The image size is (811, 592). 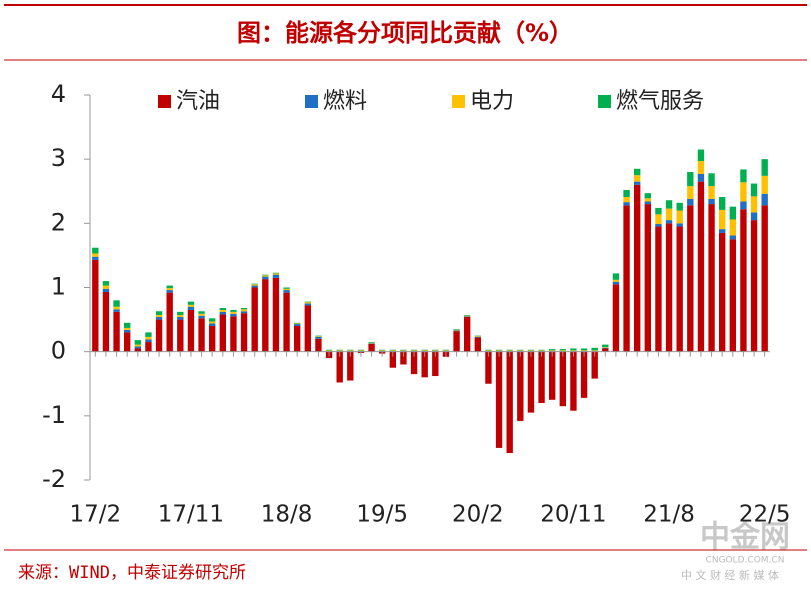 I want to click on legend-label: 电力, so click(x=492, y=101).